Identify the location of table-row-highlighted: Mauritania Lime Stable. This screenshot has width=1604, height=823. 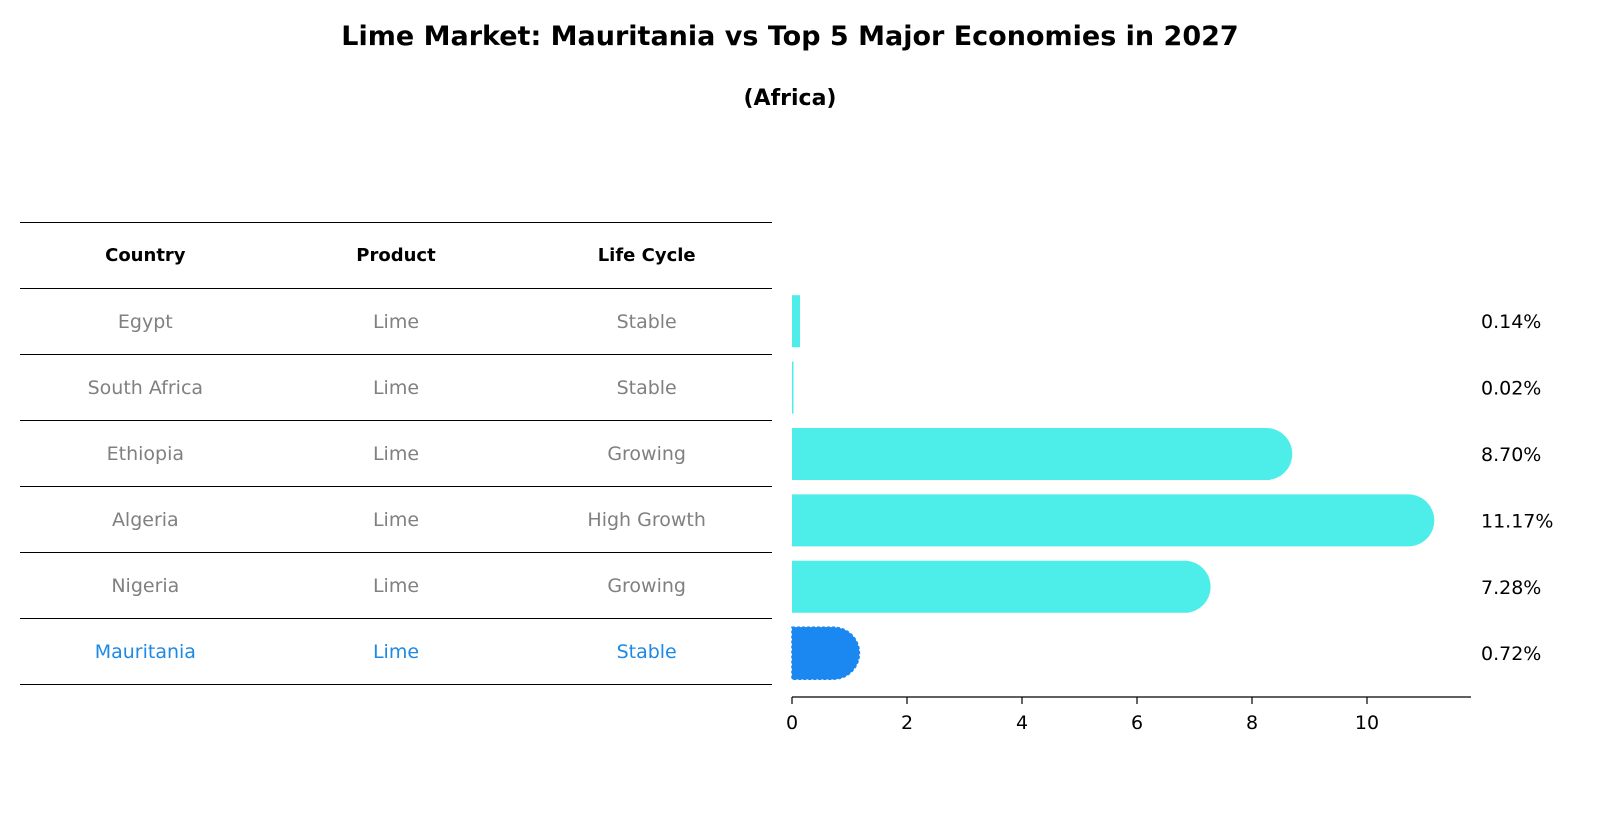
(396, 651).